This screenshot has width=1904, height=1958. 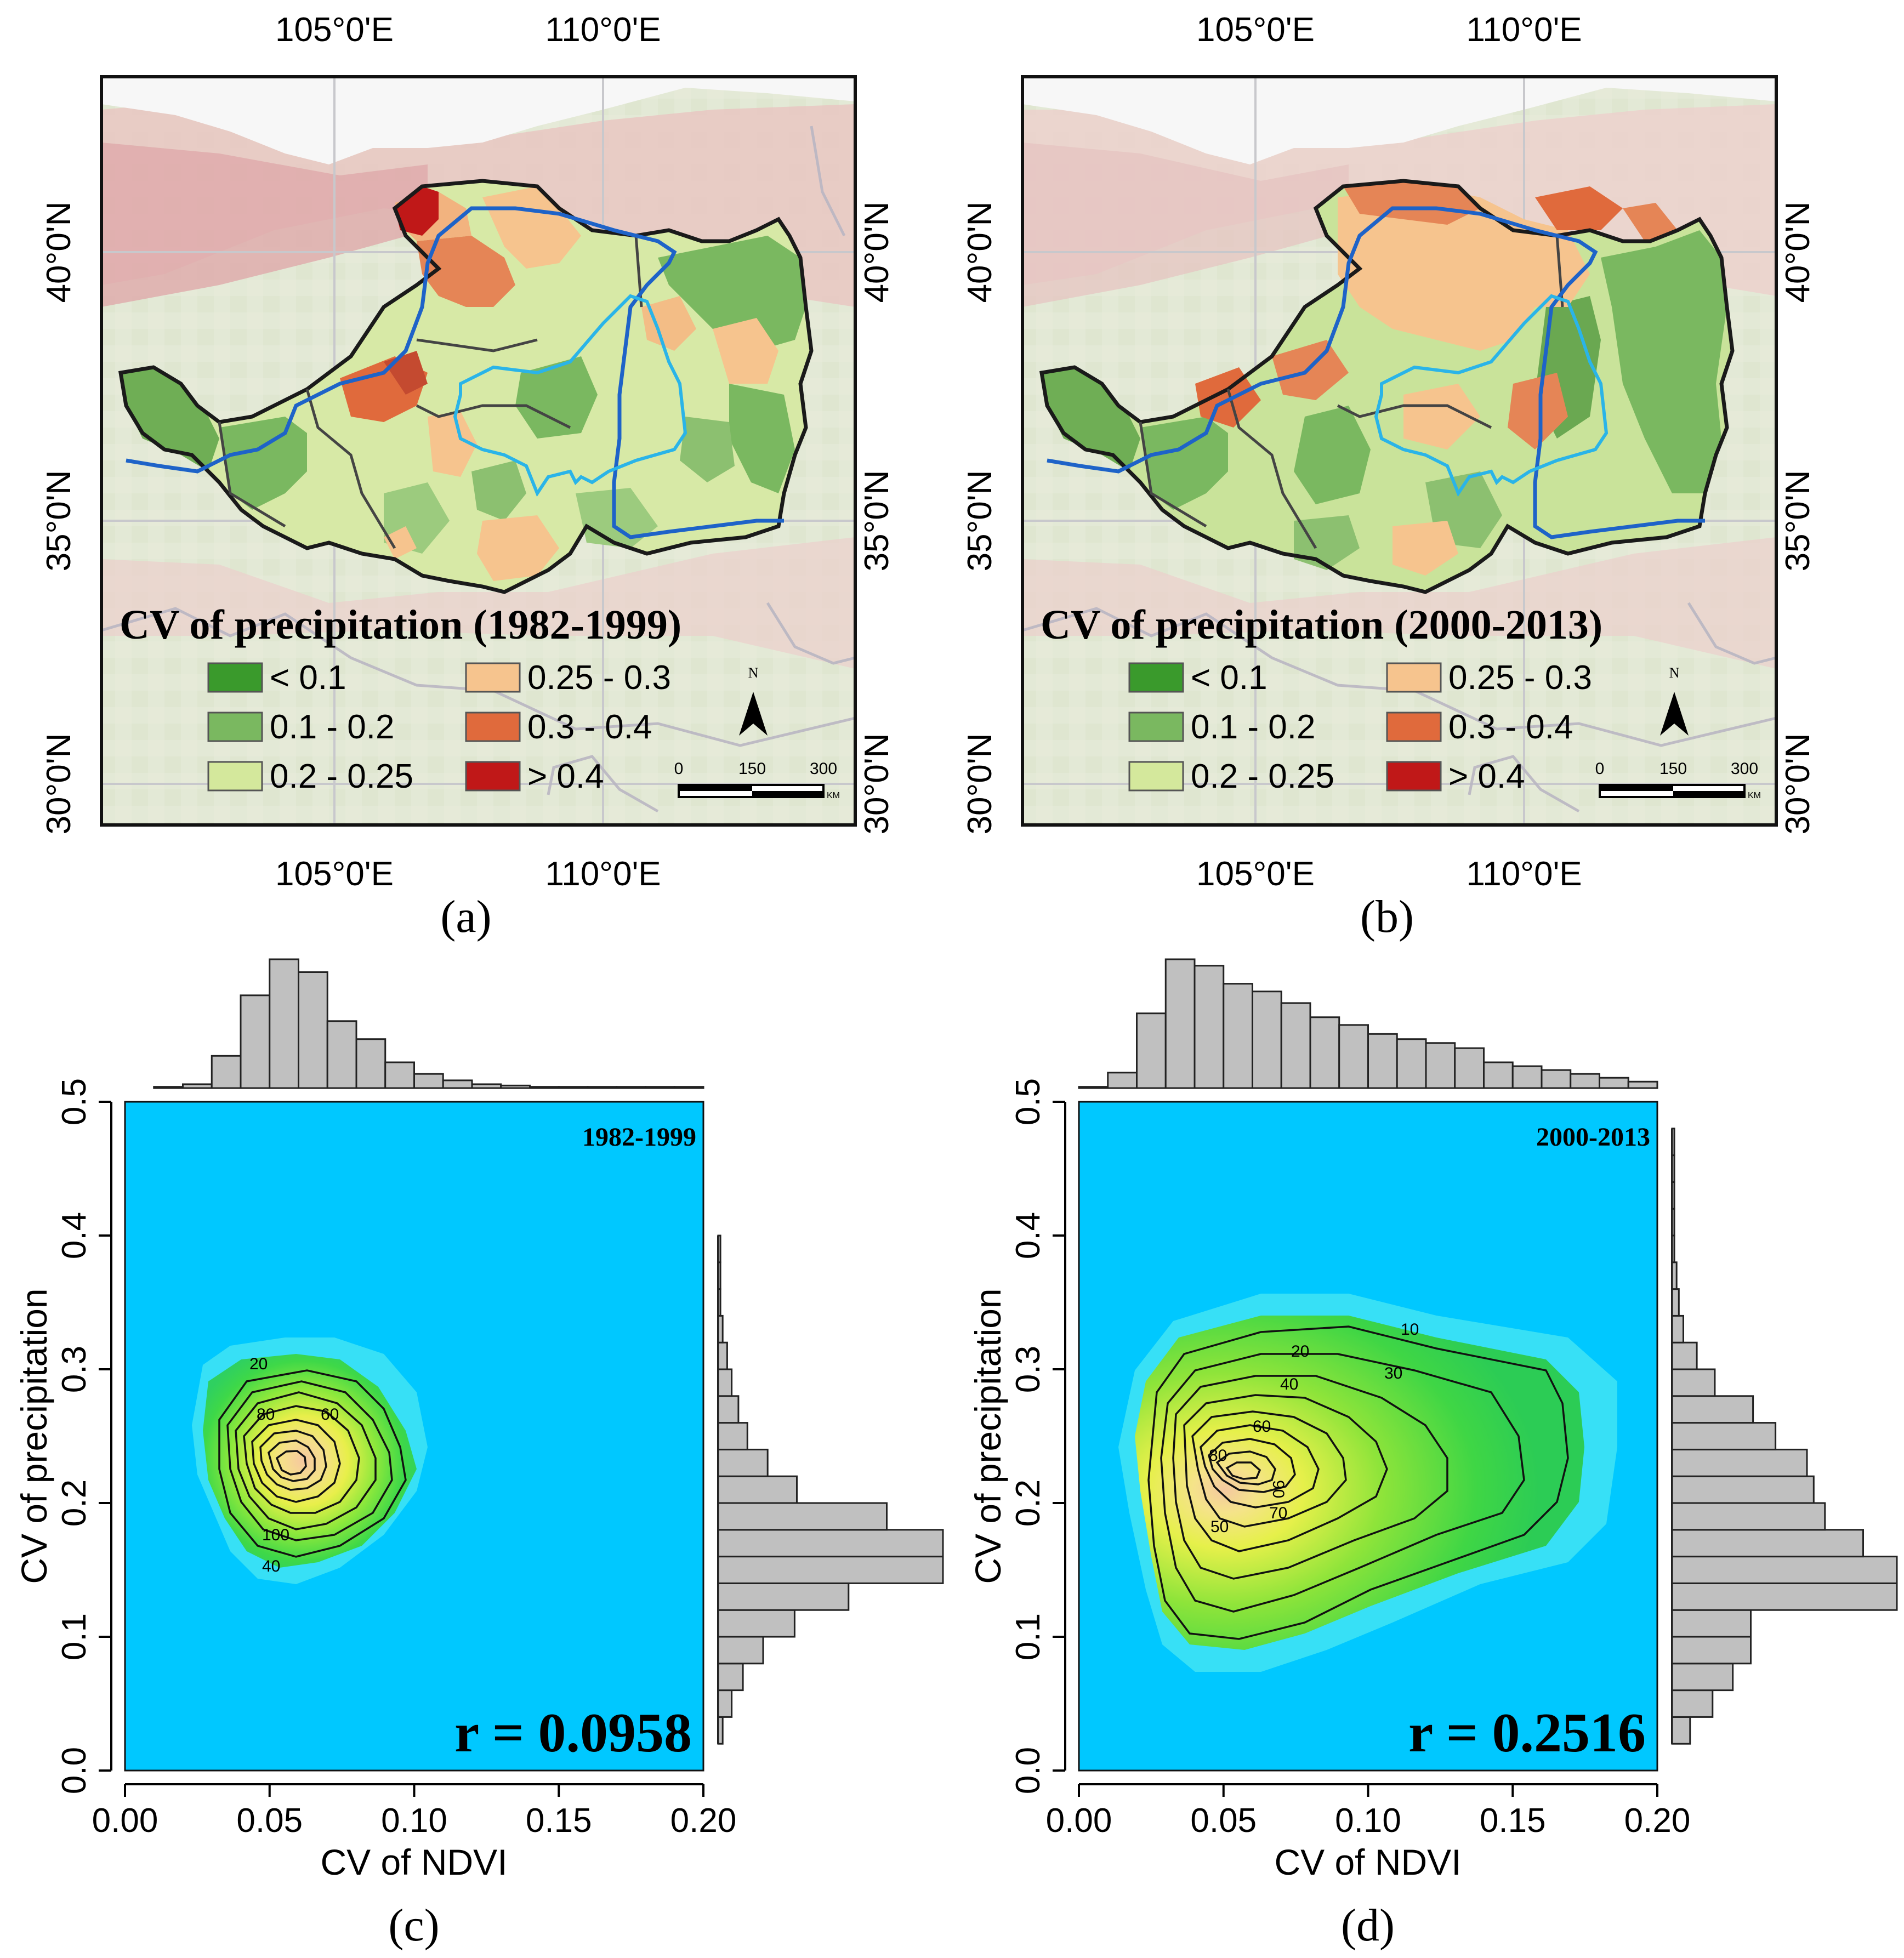 What do you see at coordinates (266, 1414) in the screenshot?
I see `contour-label-c-80: 80` at bounding box center [266, 1414].